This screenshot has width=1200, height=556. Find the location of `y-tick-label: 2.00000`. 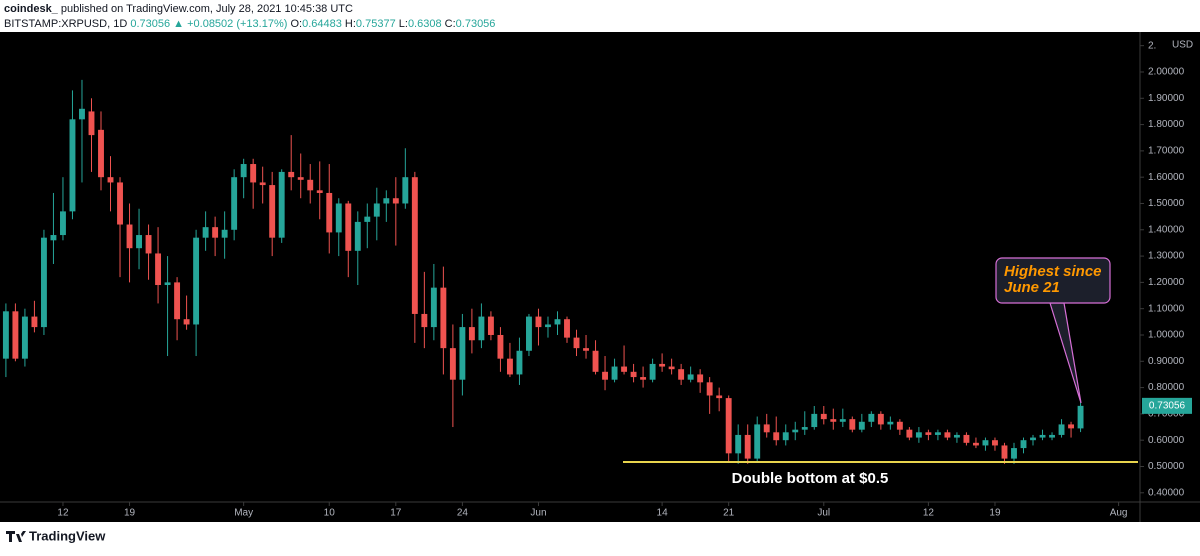

y-tick-label: 2.00000 is located at coordinates (1166, 72).